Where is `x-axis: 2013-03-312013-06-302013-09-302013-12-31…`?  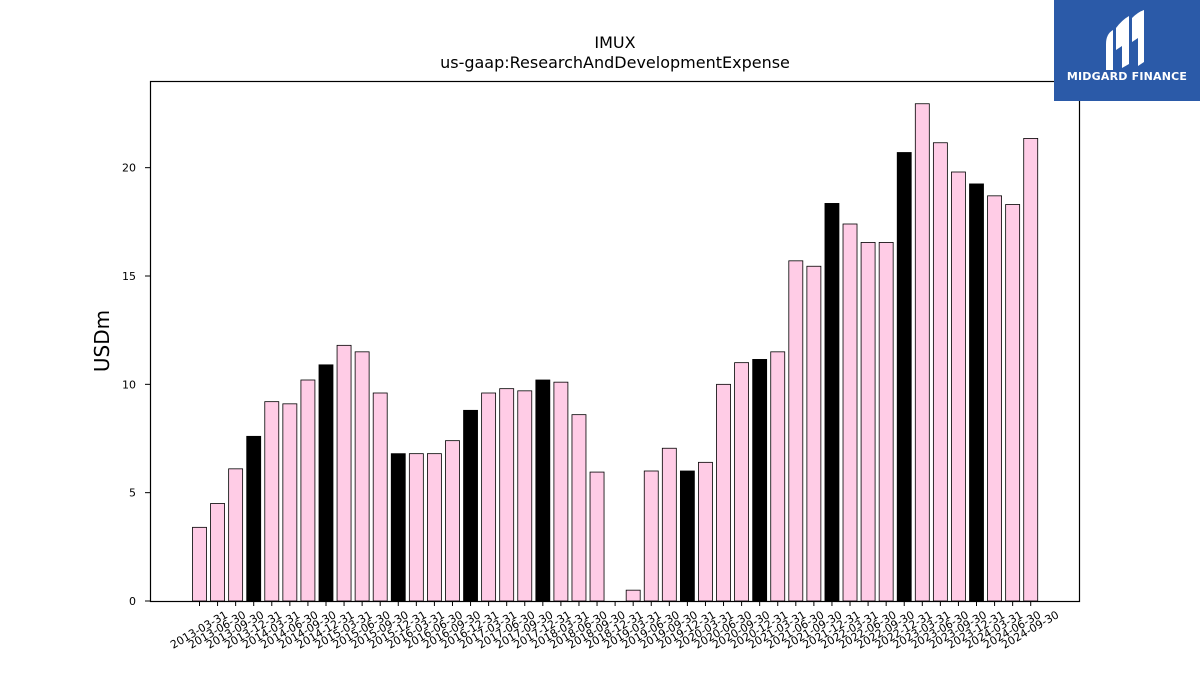 x-axis: 2013-03-312013-06-302013-09-302013-12-31… is located at coordinates (614, 626).